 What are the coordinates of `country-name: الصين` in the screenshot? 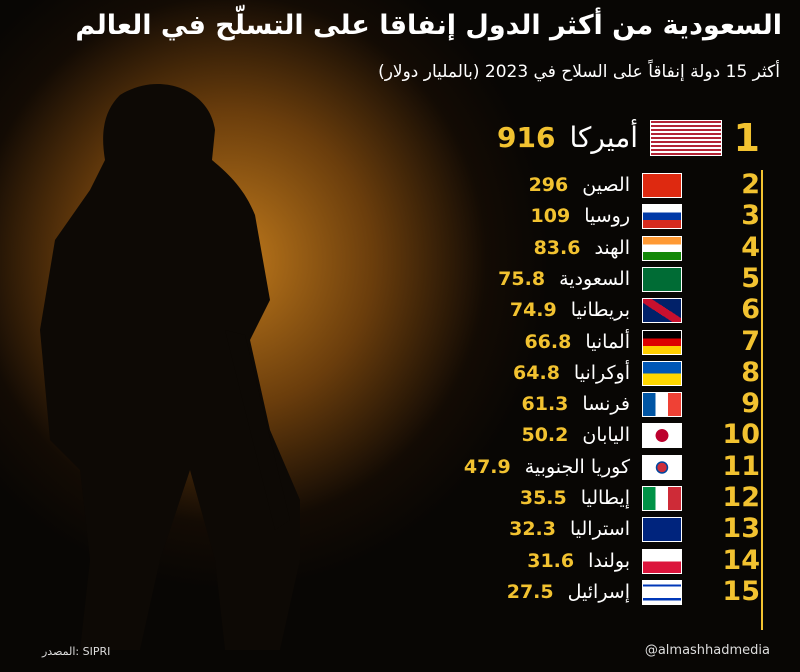 It's located at (606, 185).